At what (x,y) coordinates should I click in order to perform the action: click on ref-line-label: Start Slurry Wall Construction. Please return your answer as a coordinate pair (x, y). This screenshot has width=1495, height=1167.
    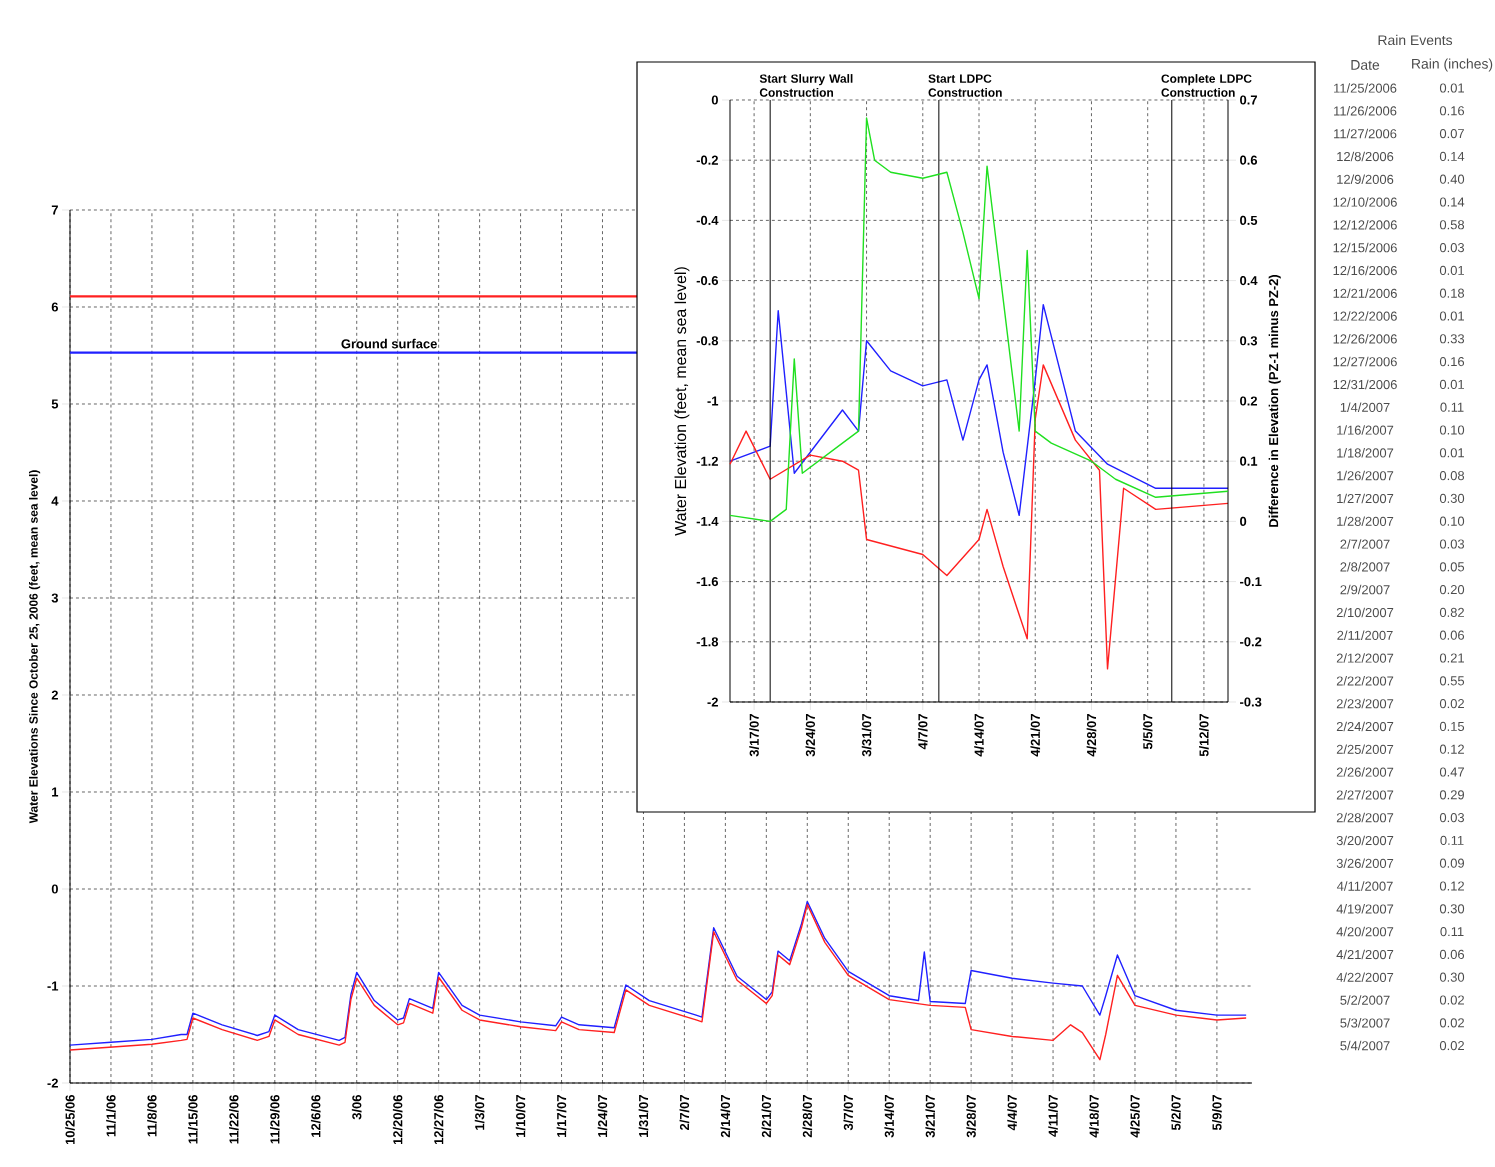
    Looking at the image, I should click on (806, 85).